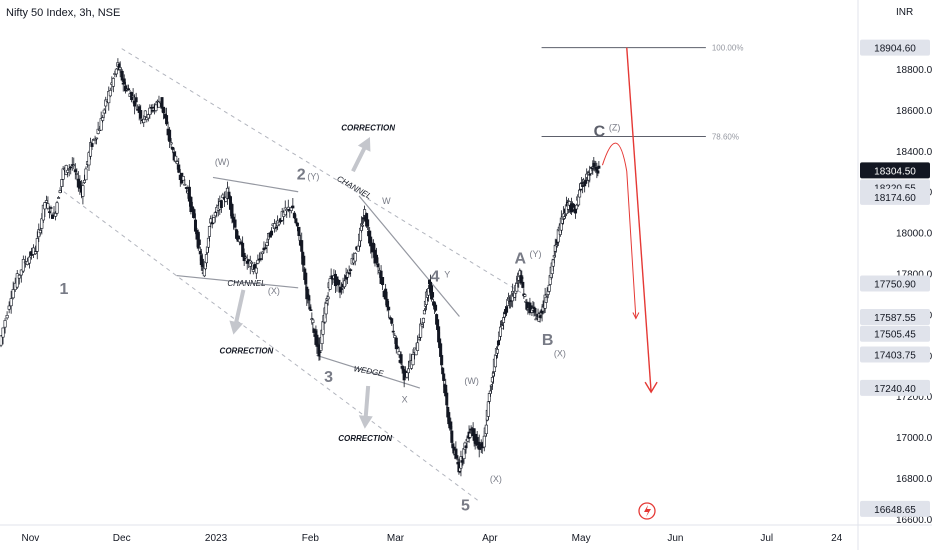 The image size is (932, 550). I want to click on price-label-text: 17750.90, so click(895, 285).